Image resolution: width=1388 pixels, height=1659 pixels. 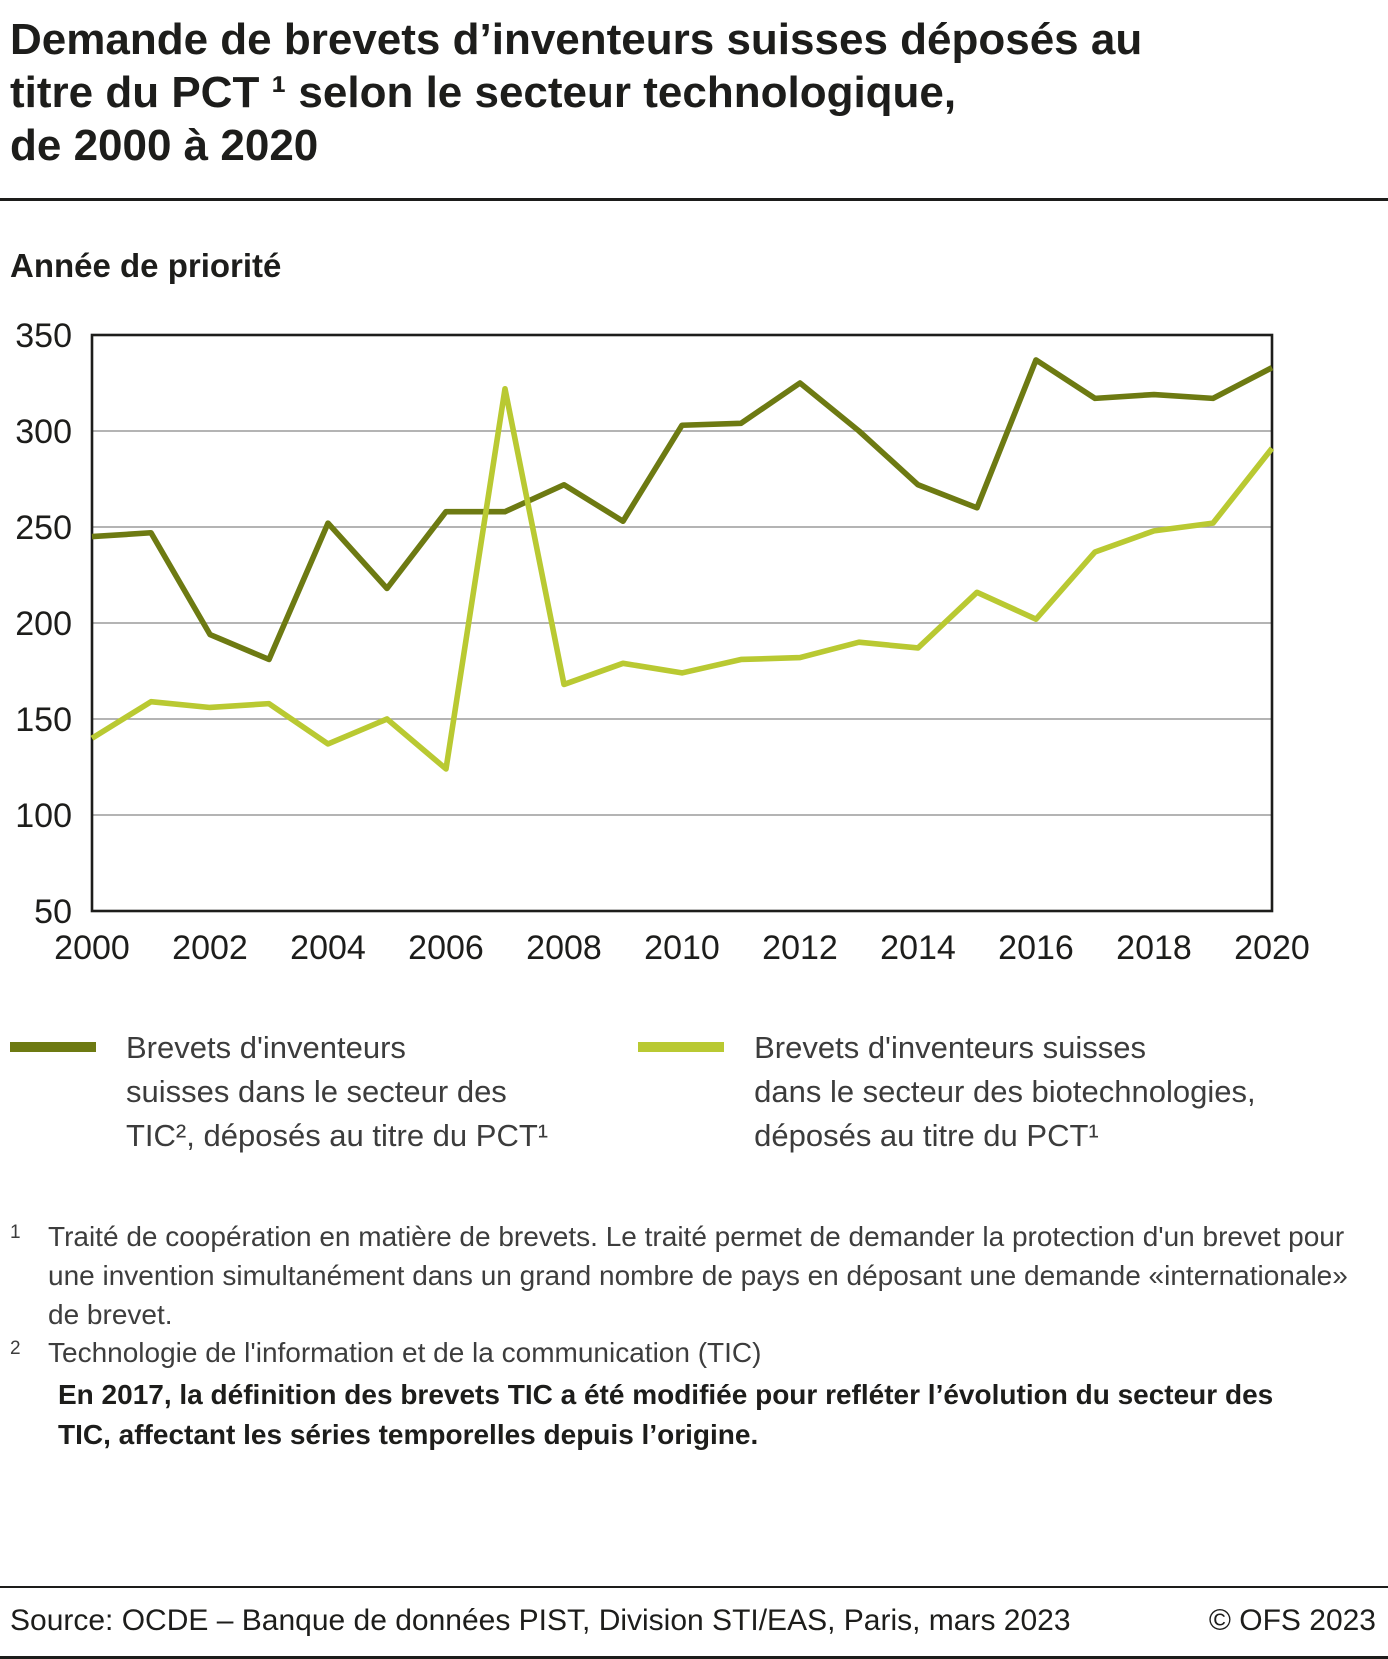 I want to click on y-tick-label: 150, so click(x=43, y=720).